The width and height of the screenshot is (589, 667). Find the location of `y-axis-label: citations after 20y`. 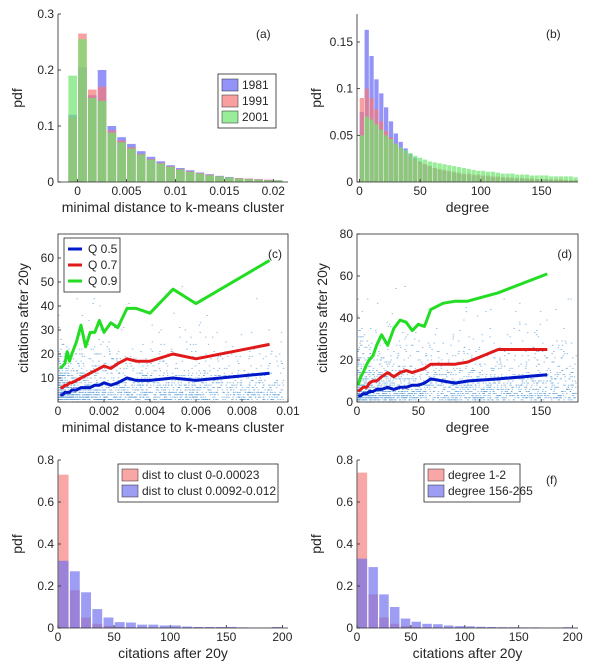

y-axis-label: citations after 20y is located at coordinates (322, 318).